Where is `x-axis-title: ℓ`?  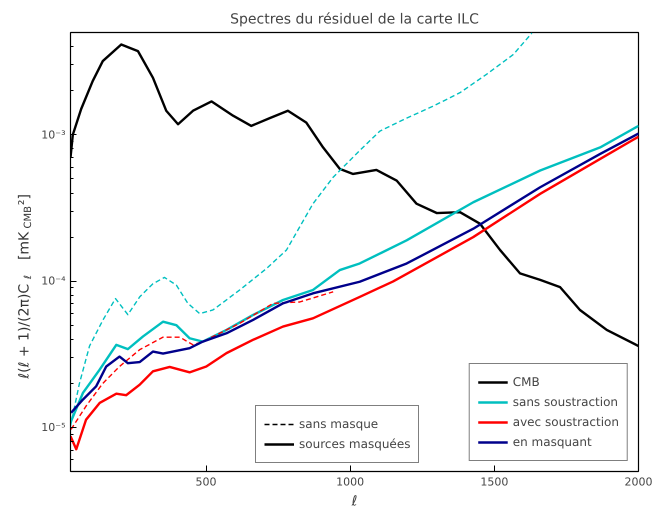 x-axis-title: ℓ is located at coordinates (354, 502).